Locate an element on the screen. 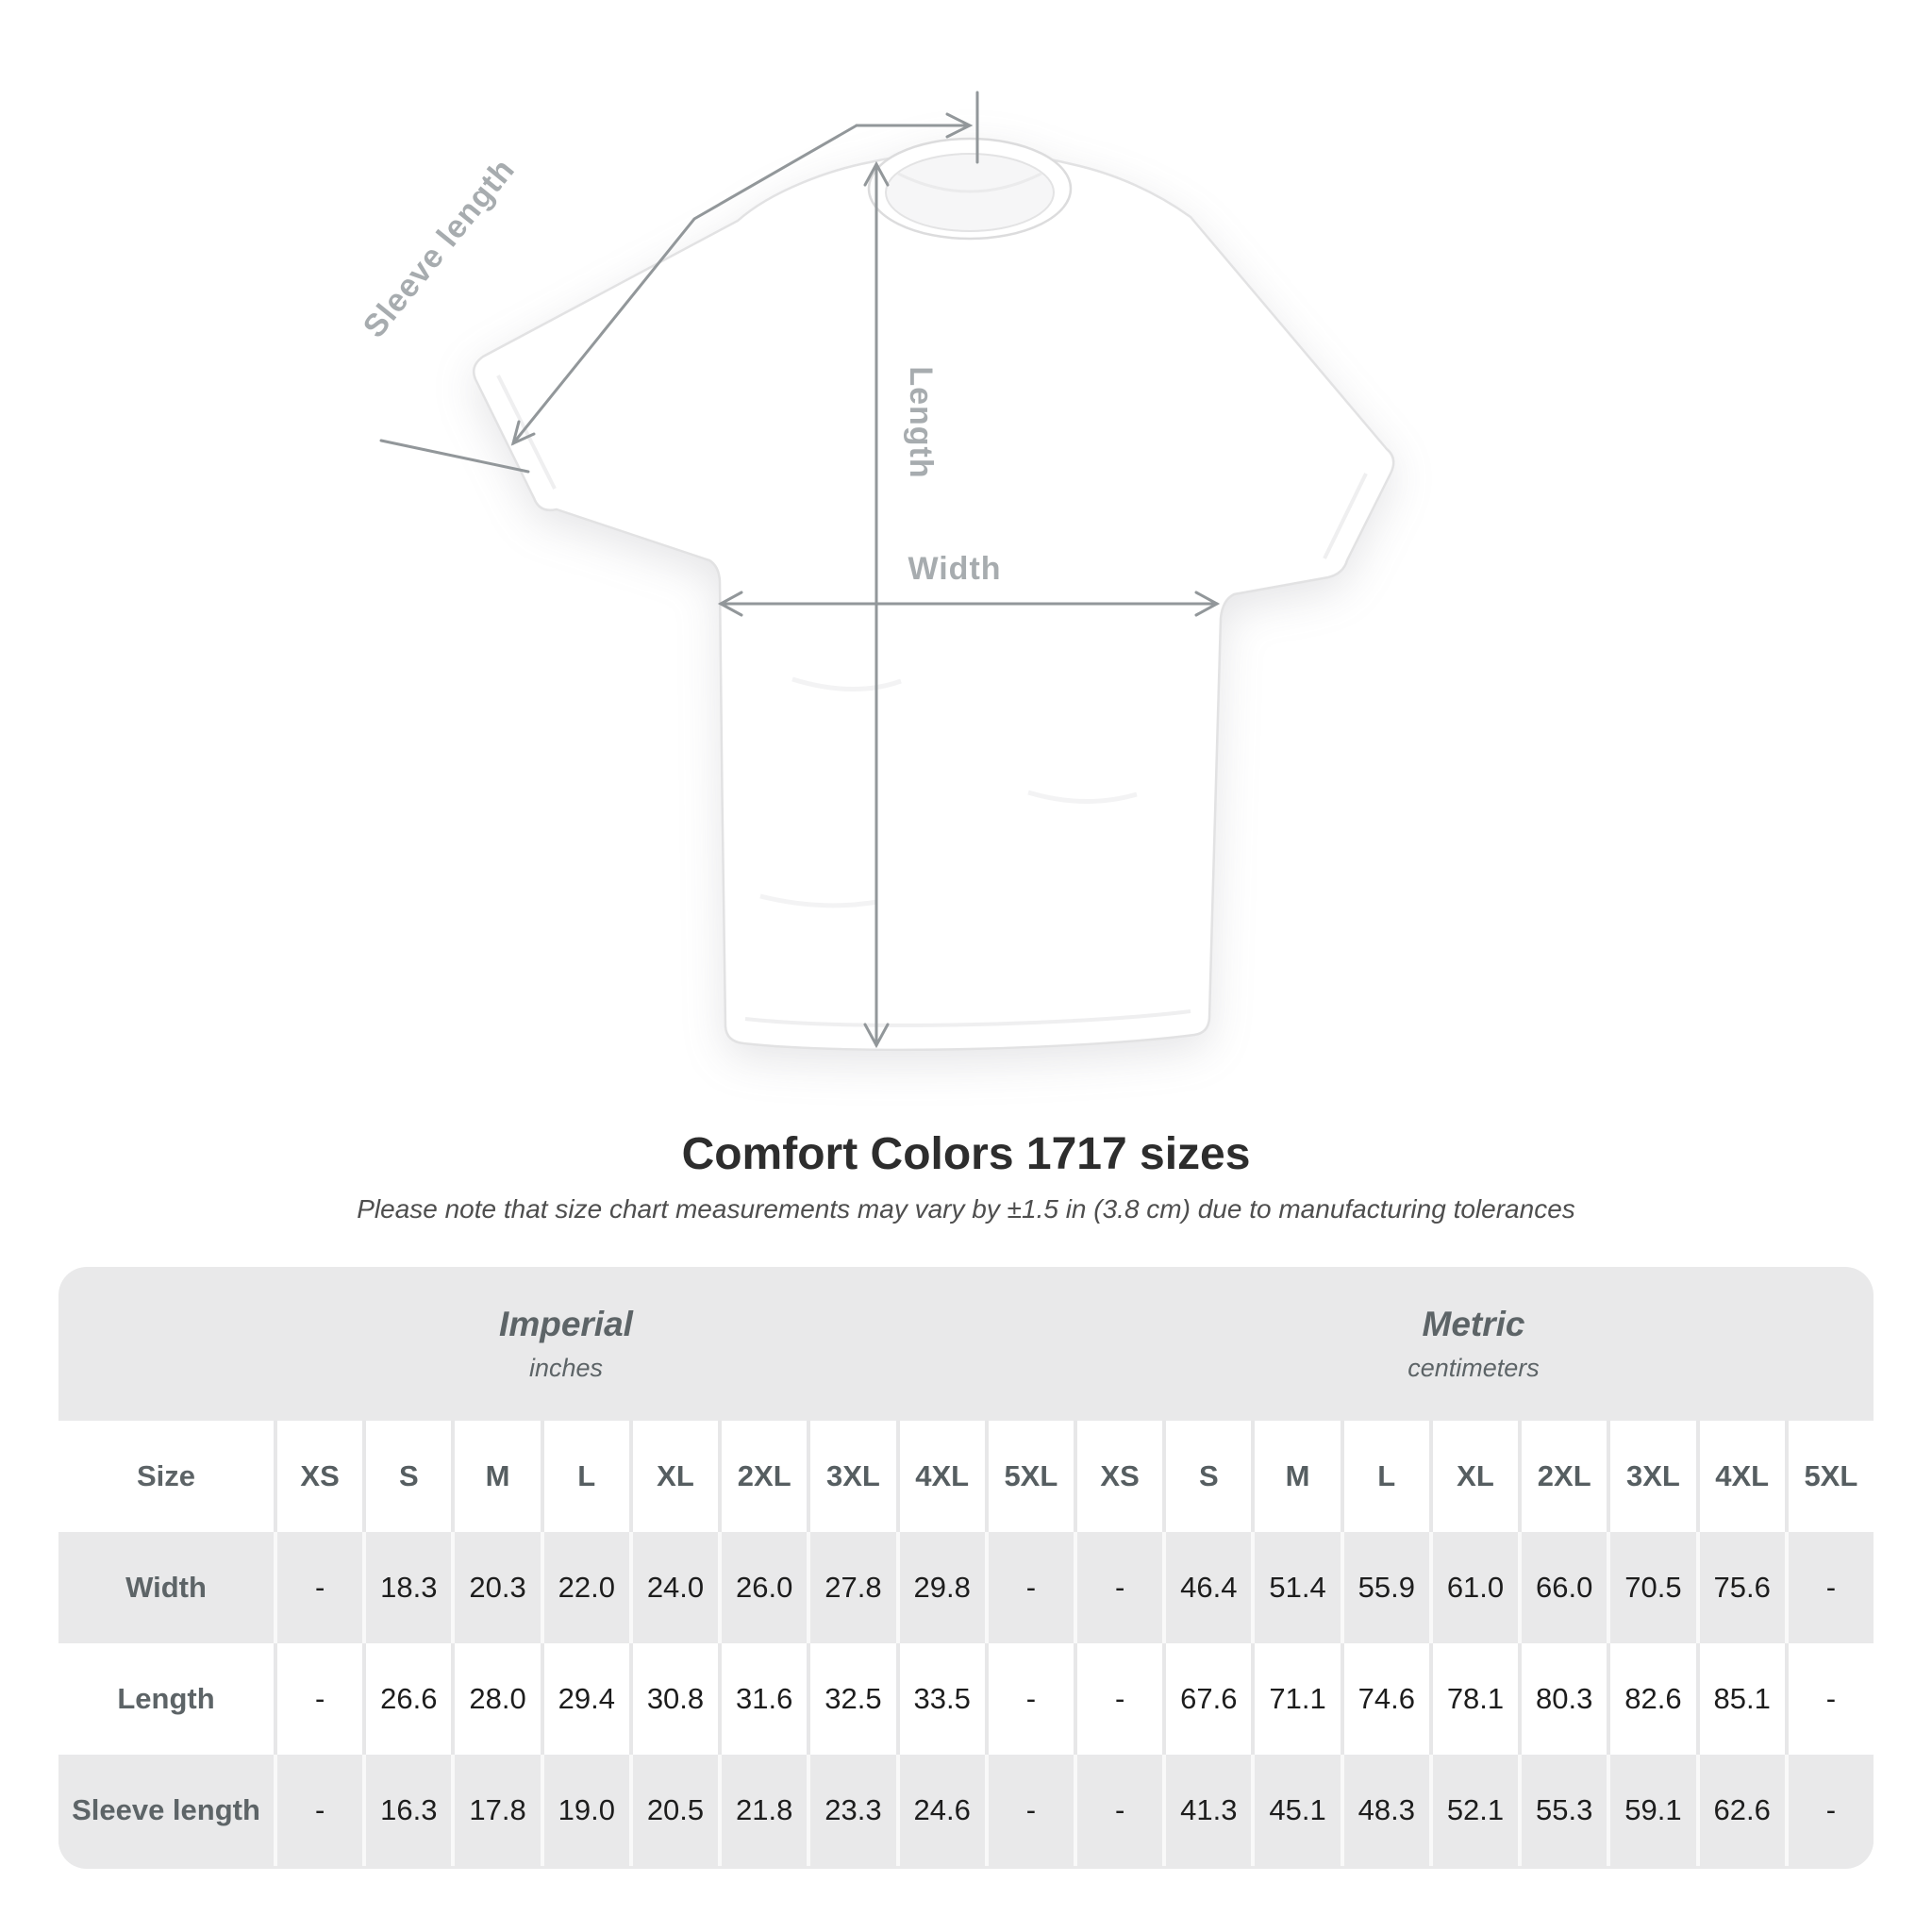  table-cell: 21.8 is located at coordinates (763, 1811).